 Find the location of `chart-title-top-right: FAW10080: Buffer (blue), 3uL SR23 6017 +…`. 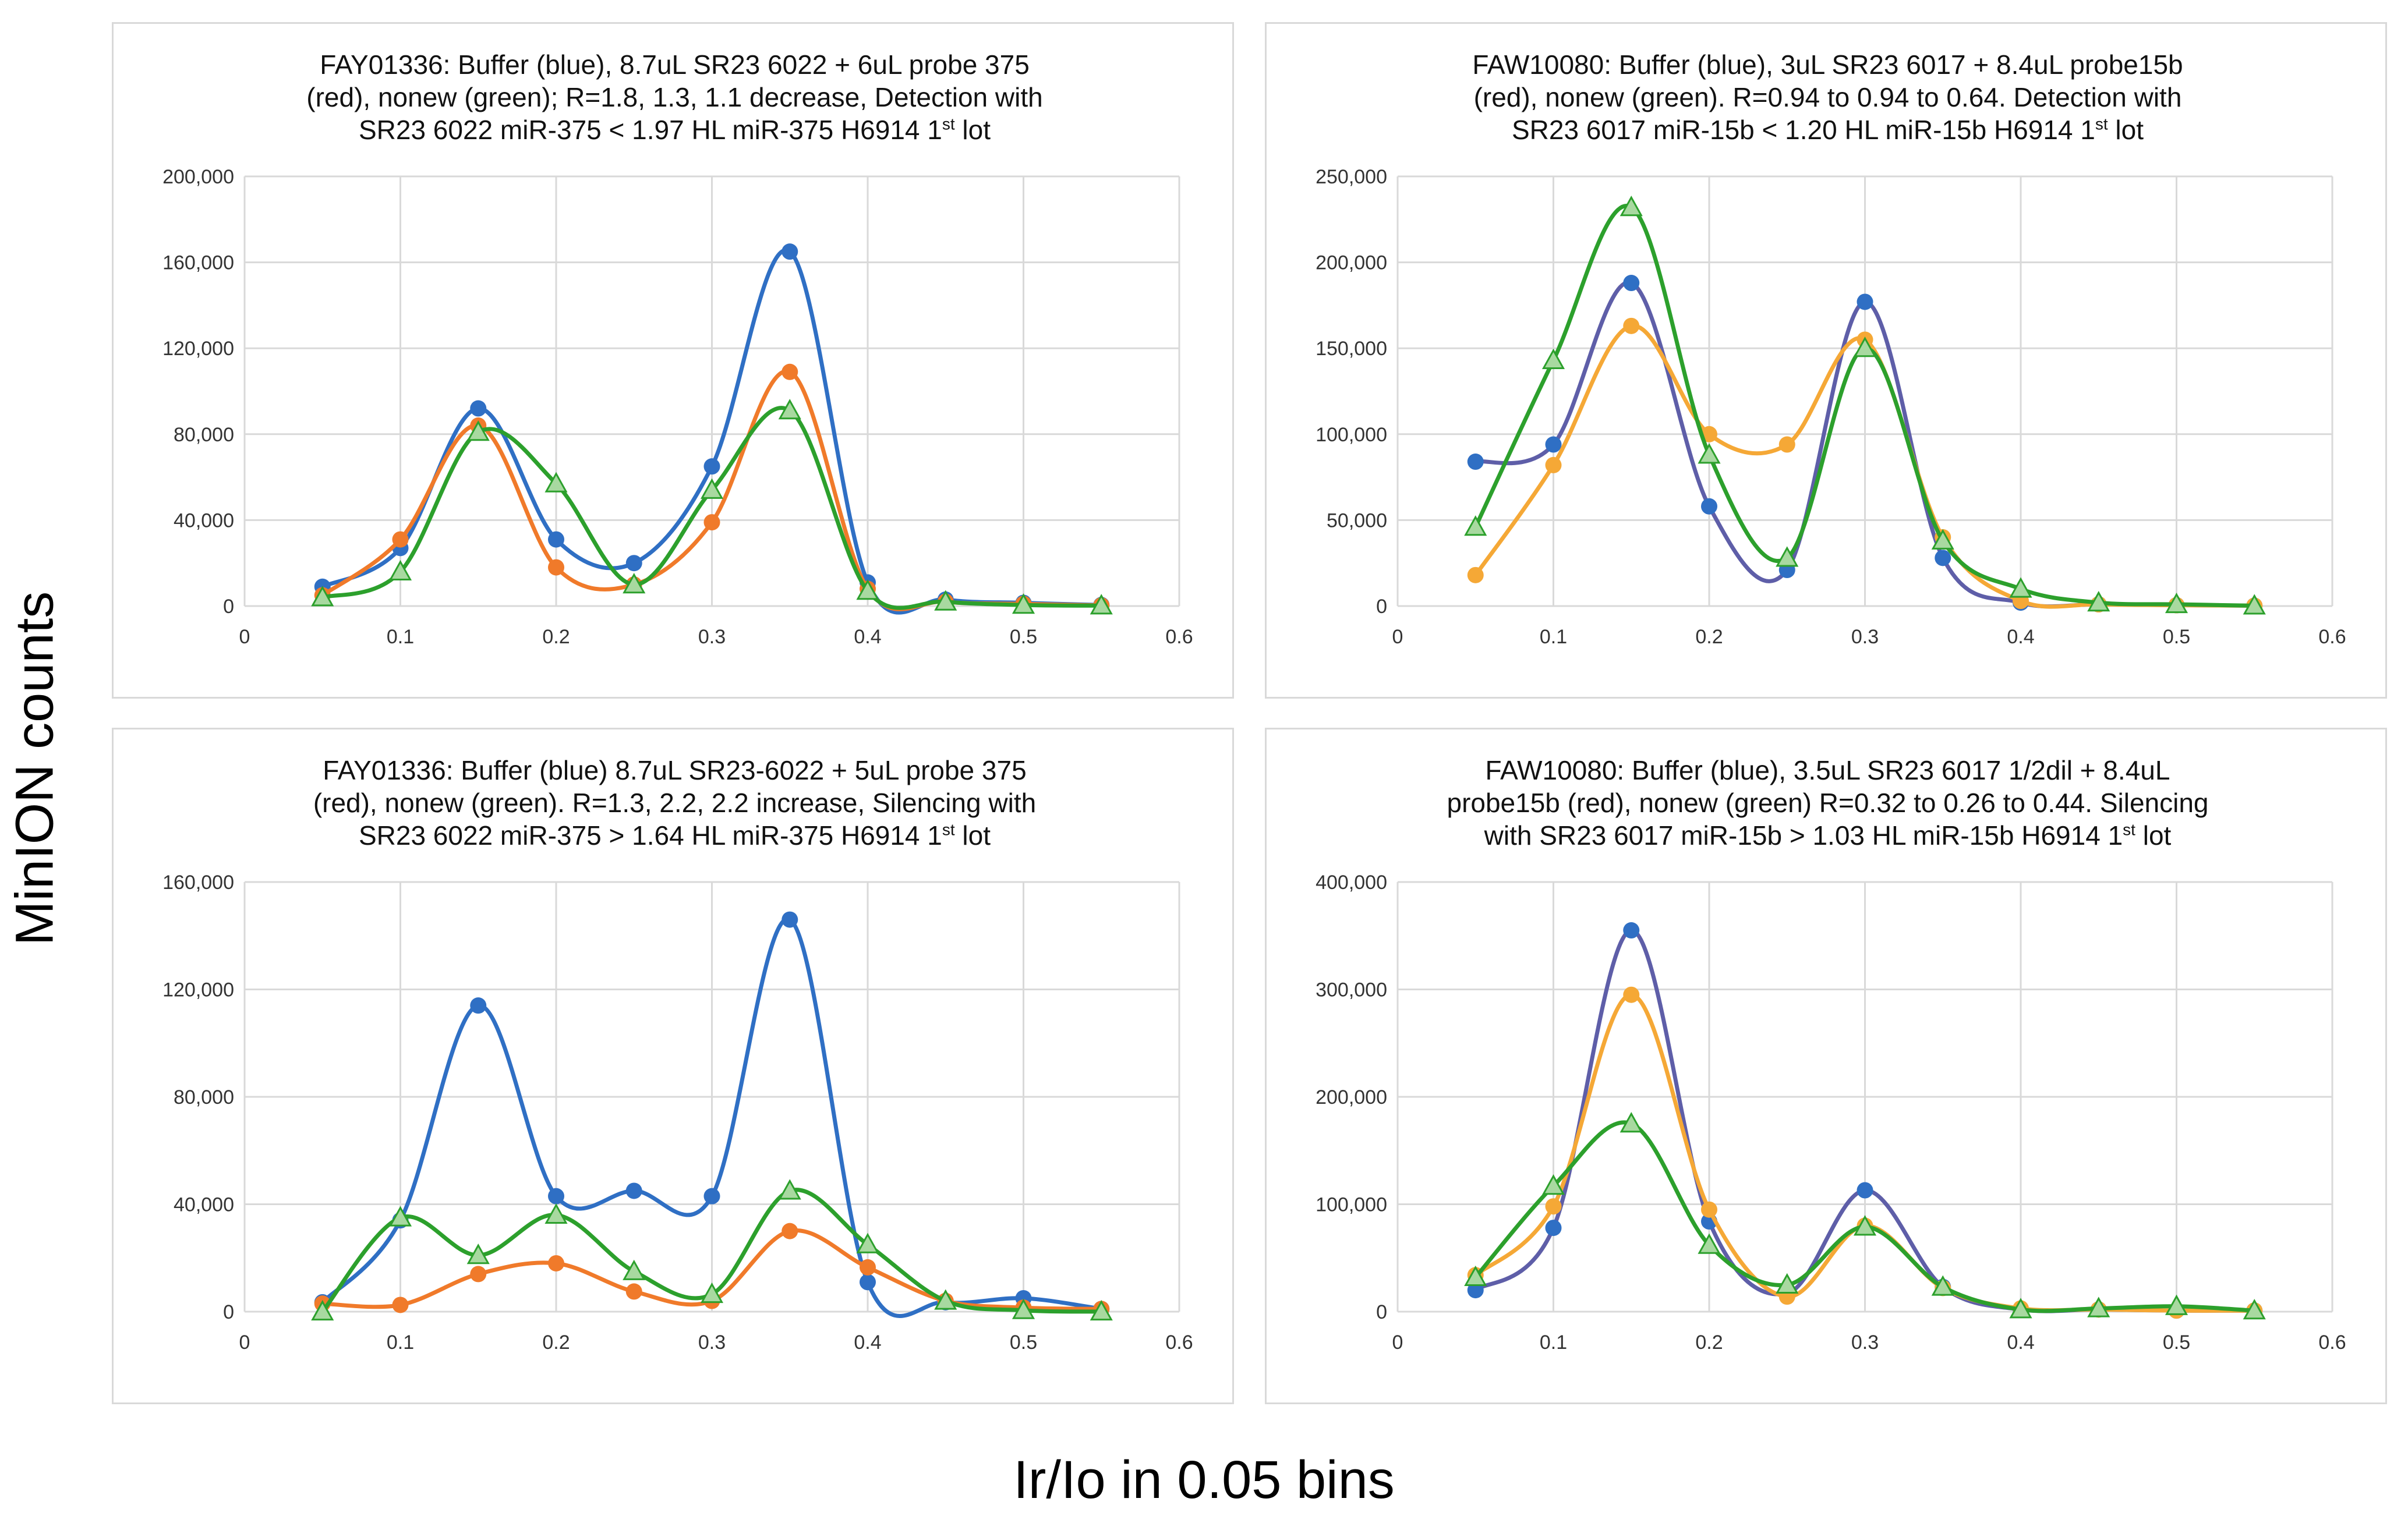

chart-title-top-right: FAW10080: Buffer (blue), 3uL SR23 6017 +… is located at coordinates (1827, 97).